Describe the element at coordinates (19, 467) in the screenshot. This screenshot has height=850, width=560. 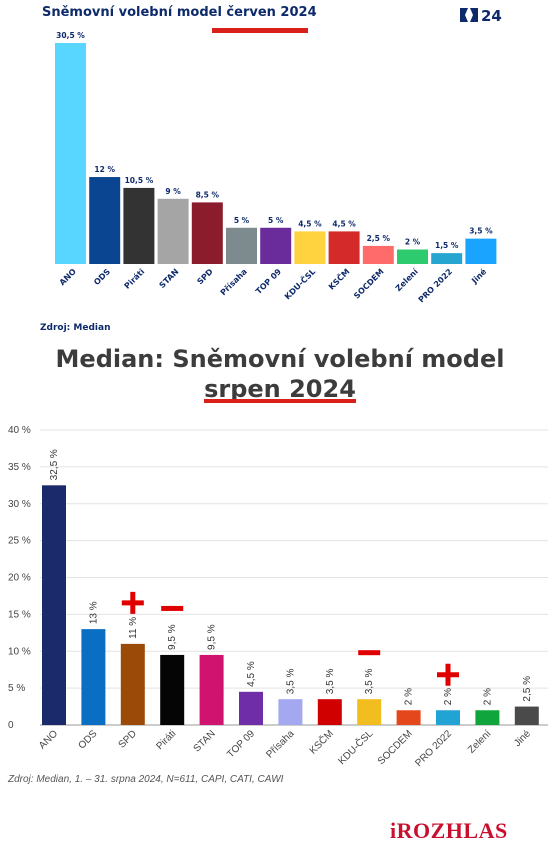
I see `y-tick-label: 35 %` at that location.